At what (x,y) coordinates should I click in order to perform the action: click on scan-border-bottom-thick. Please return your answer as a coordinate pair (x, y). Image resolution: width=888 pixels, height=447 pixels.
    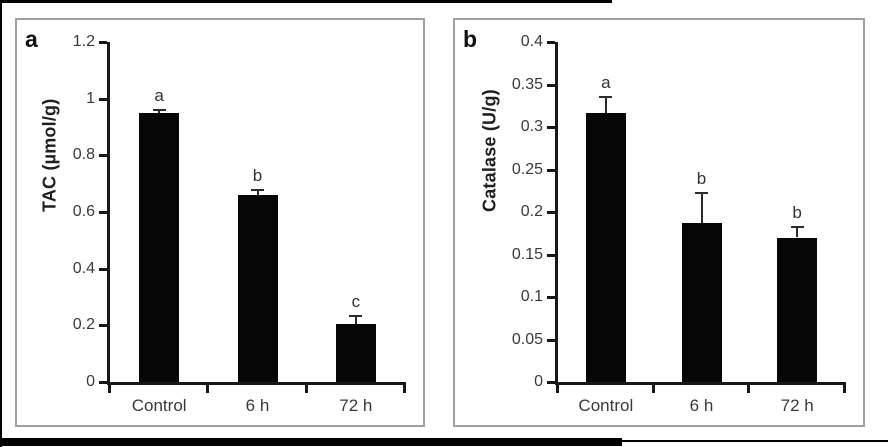
    Looking at the image, I should click on (311, 442).